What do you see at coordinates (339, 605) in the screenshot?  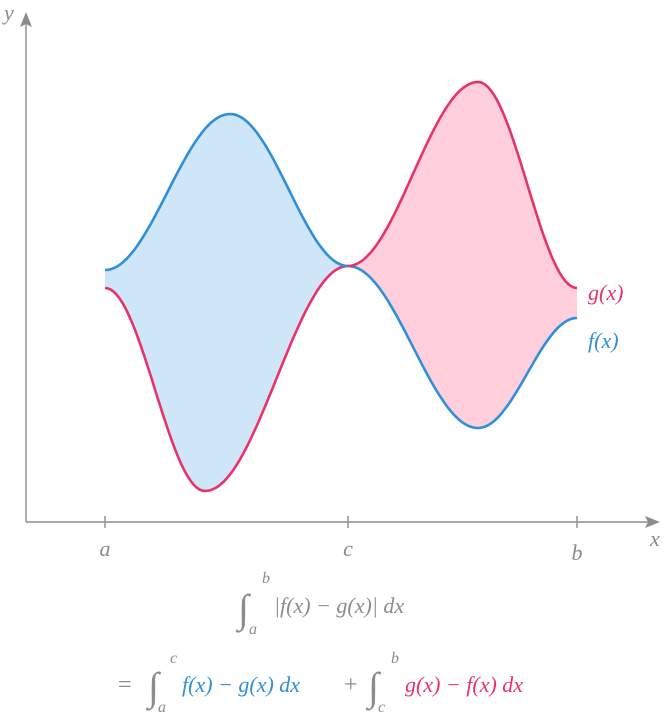 I see `integrand-1: |f(x) − g(x)| dx` at bounding box center [339, 605].